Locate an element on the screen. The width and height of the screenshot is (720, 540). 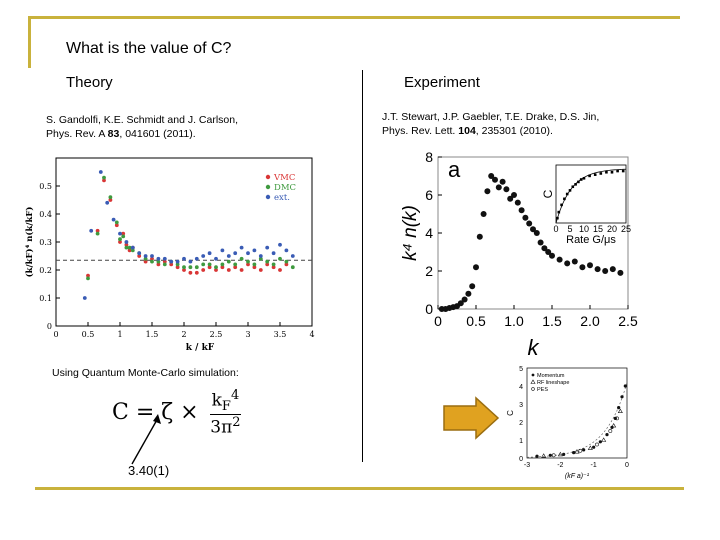
inset-x-axis-label: Rate G/μs is located at coordinates (591, 240).